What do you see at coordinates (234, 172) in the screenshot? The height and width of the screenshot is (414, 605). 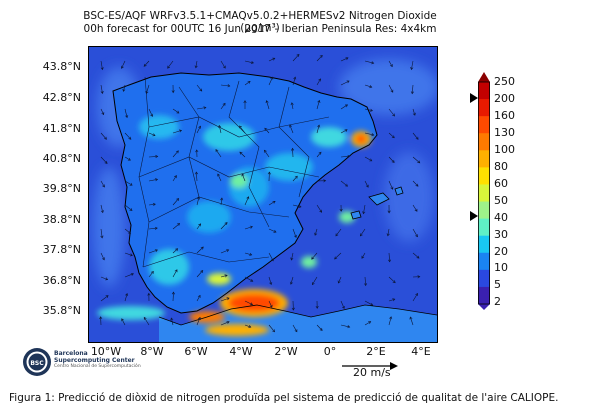 I see `region-borders` at bounding box center [234, 172].